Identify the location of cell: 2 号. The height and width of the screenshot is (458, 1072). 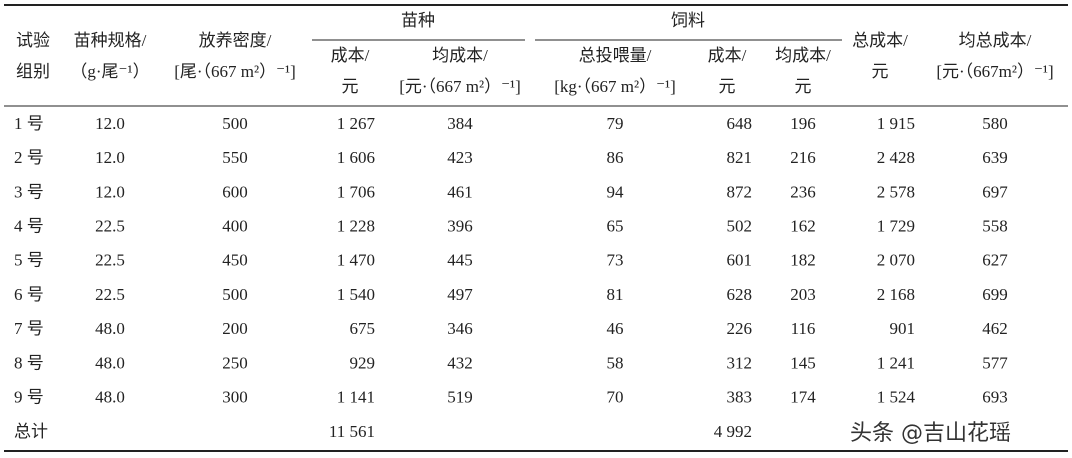
(29, 157).